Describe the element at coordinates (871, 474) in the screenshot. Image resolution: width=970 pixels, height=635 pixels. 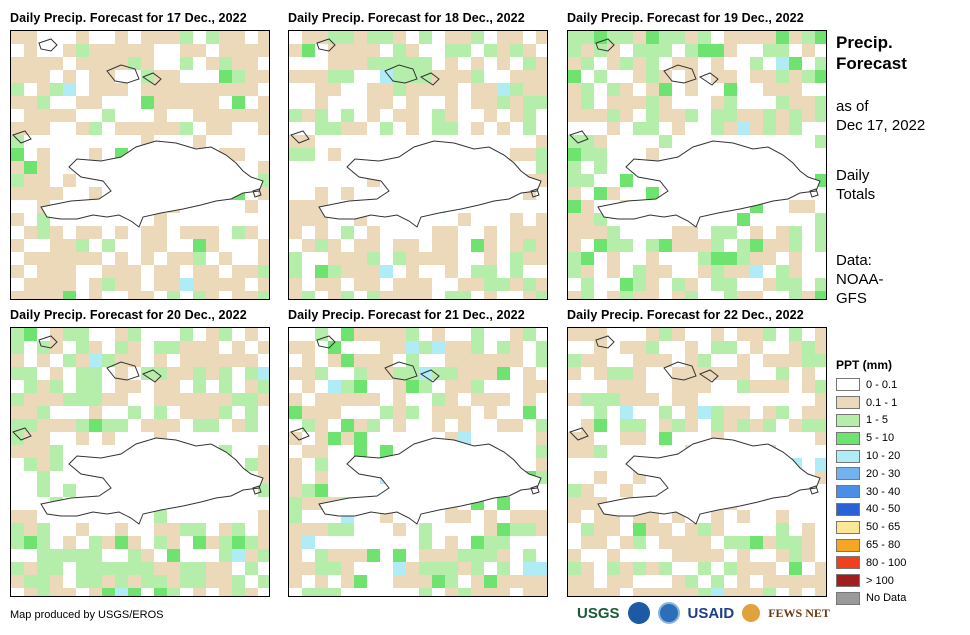
I see `legend-item: 20 - 30` at that location.